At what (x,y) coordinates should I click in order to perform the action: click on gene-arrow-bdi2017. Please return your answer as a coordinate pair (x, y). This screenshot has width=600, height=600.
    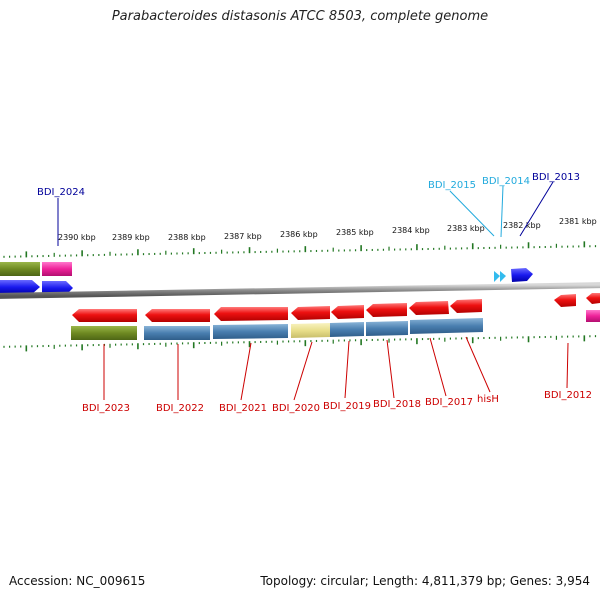
    Looking at the image, I should click on (429, 308).